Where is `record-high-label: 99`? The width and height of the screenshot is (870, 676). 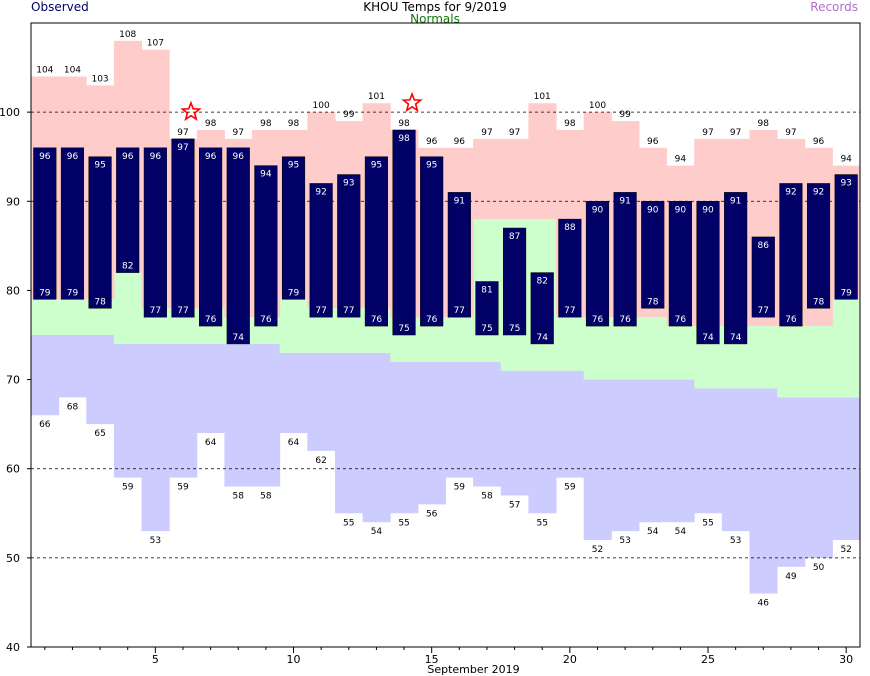
record-high-label: 99 is located at coordinates (625, 115).